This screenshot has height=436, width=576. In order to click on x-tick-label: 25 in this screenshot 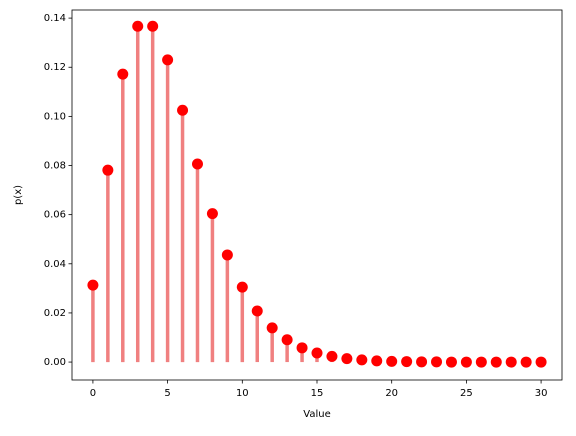, I will do `click(466, 393)`.